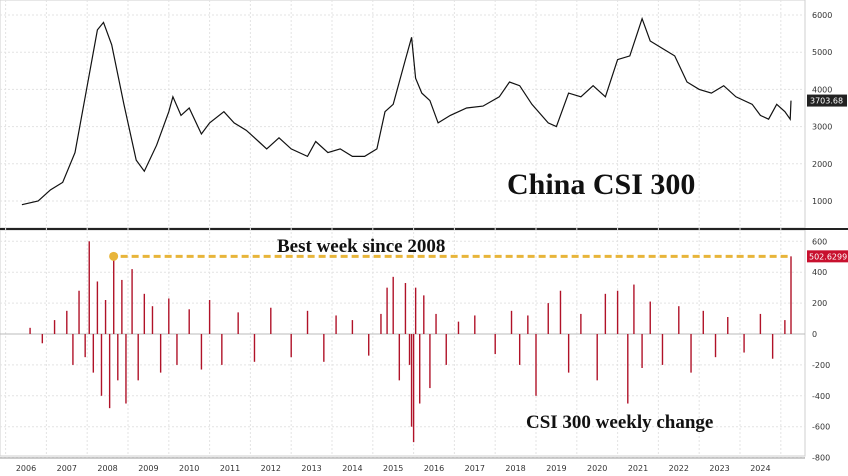 This screenshot has height=476, width=848. What do you see at coordinates (107, 468) in the screenshot?
I see `x-axis-year-label: 2008` at bounding box center [107, 468].